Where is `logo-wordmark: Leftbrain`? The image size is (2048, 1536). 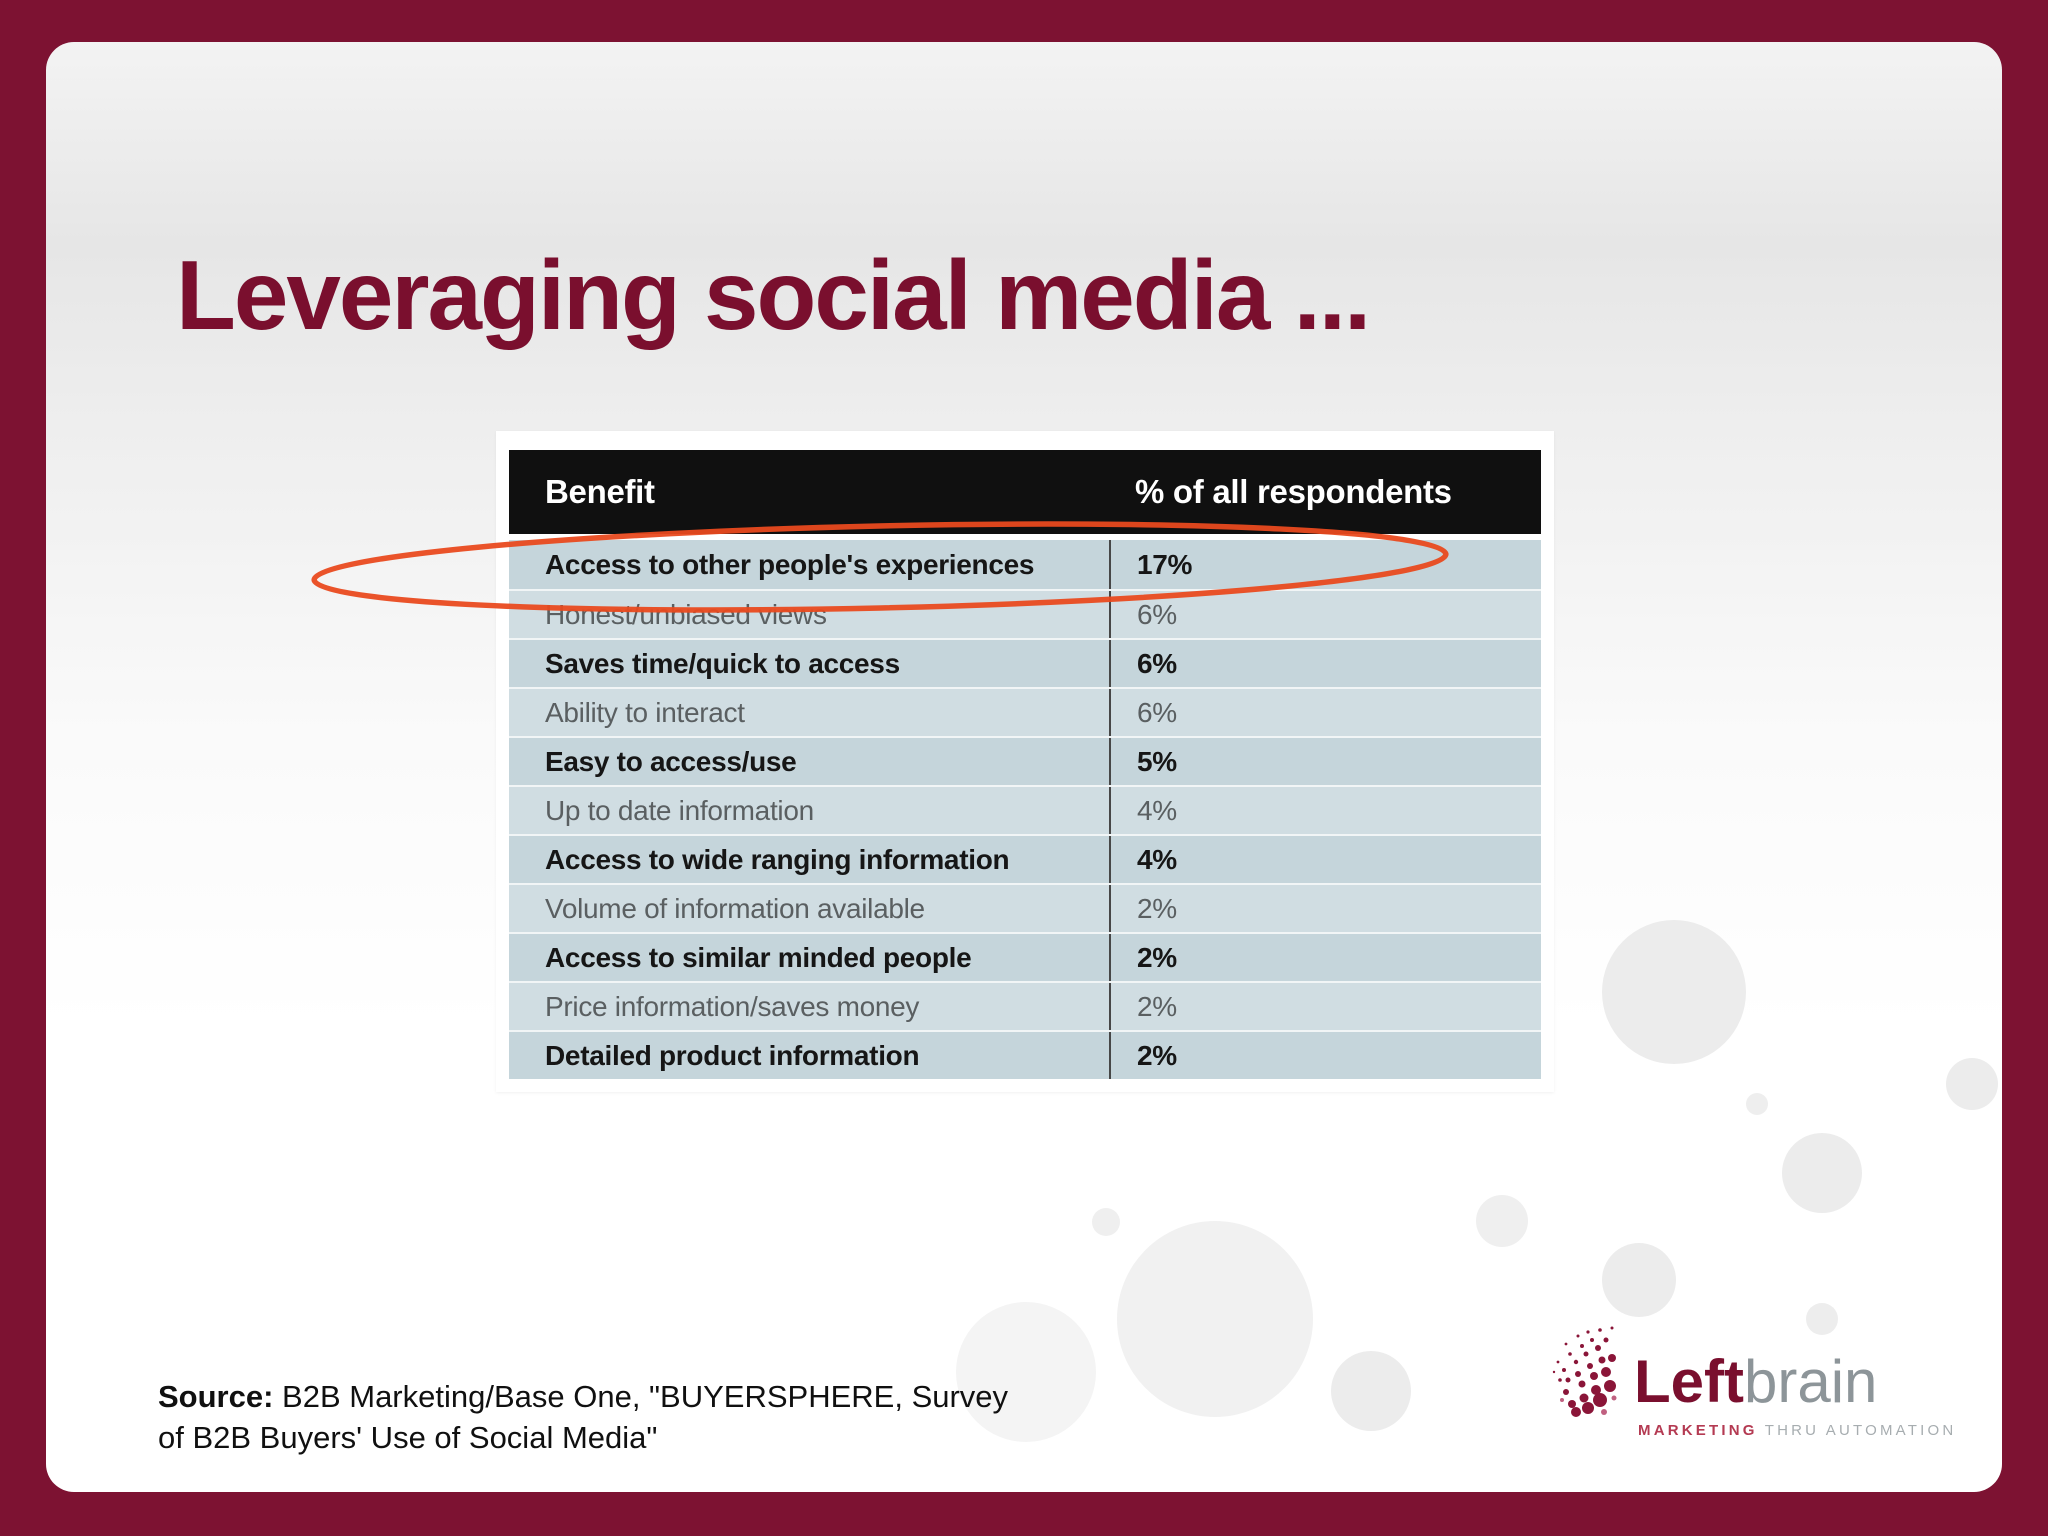
logo-wordmark: Leftbrain is located at coordinates (1755, 1382).